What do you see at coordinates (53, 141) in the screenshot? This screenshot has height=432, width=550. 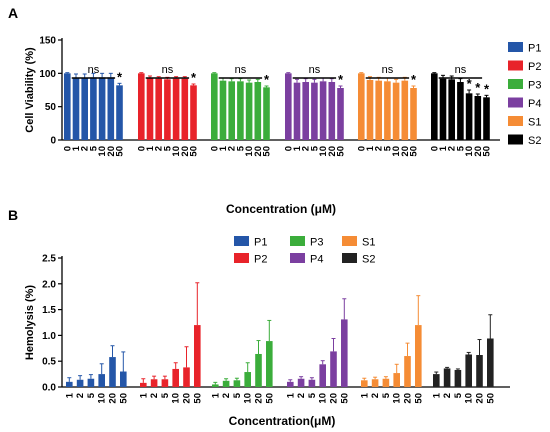 I see `y-tick-label: 0` at bounding box center [53, 141].